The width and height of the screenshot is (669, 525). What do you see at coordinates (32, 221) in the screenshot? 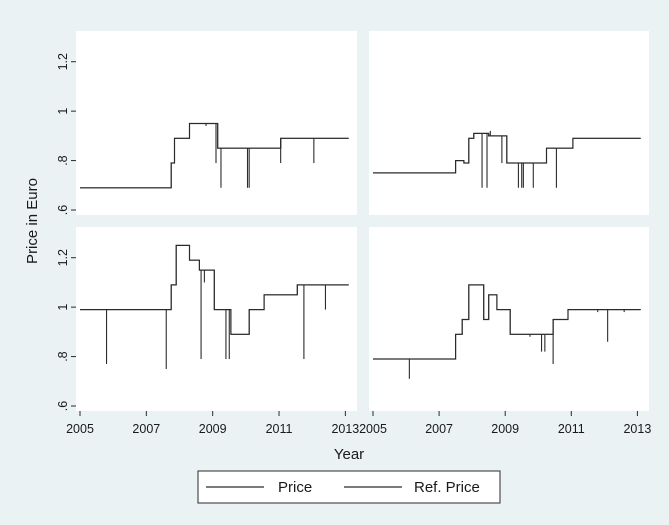
I see `y-axis-title: Price in Euro` at bounding box center [32, 221].